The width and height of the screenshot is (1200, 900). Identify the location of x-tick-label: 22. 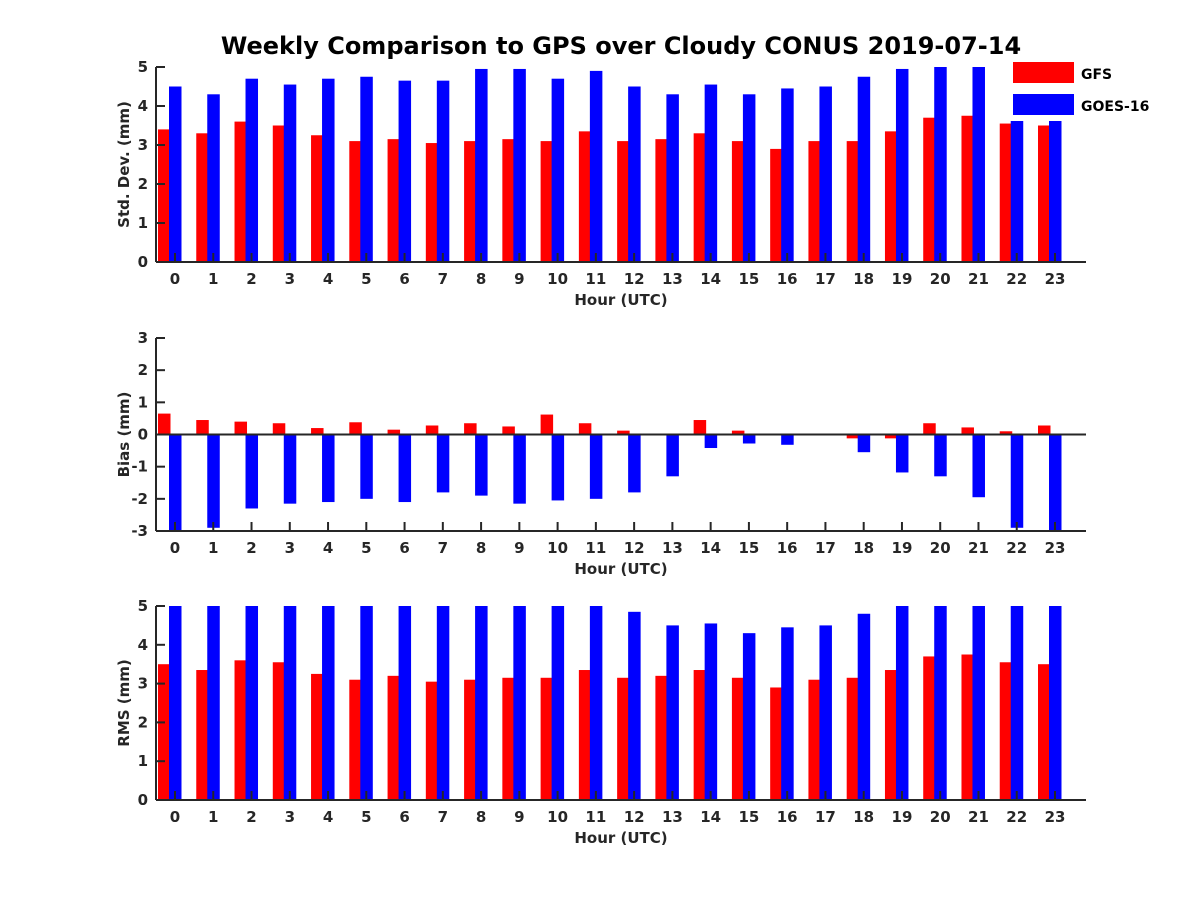
(1016, 817).